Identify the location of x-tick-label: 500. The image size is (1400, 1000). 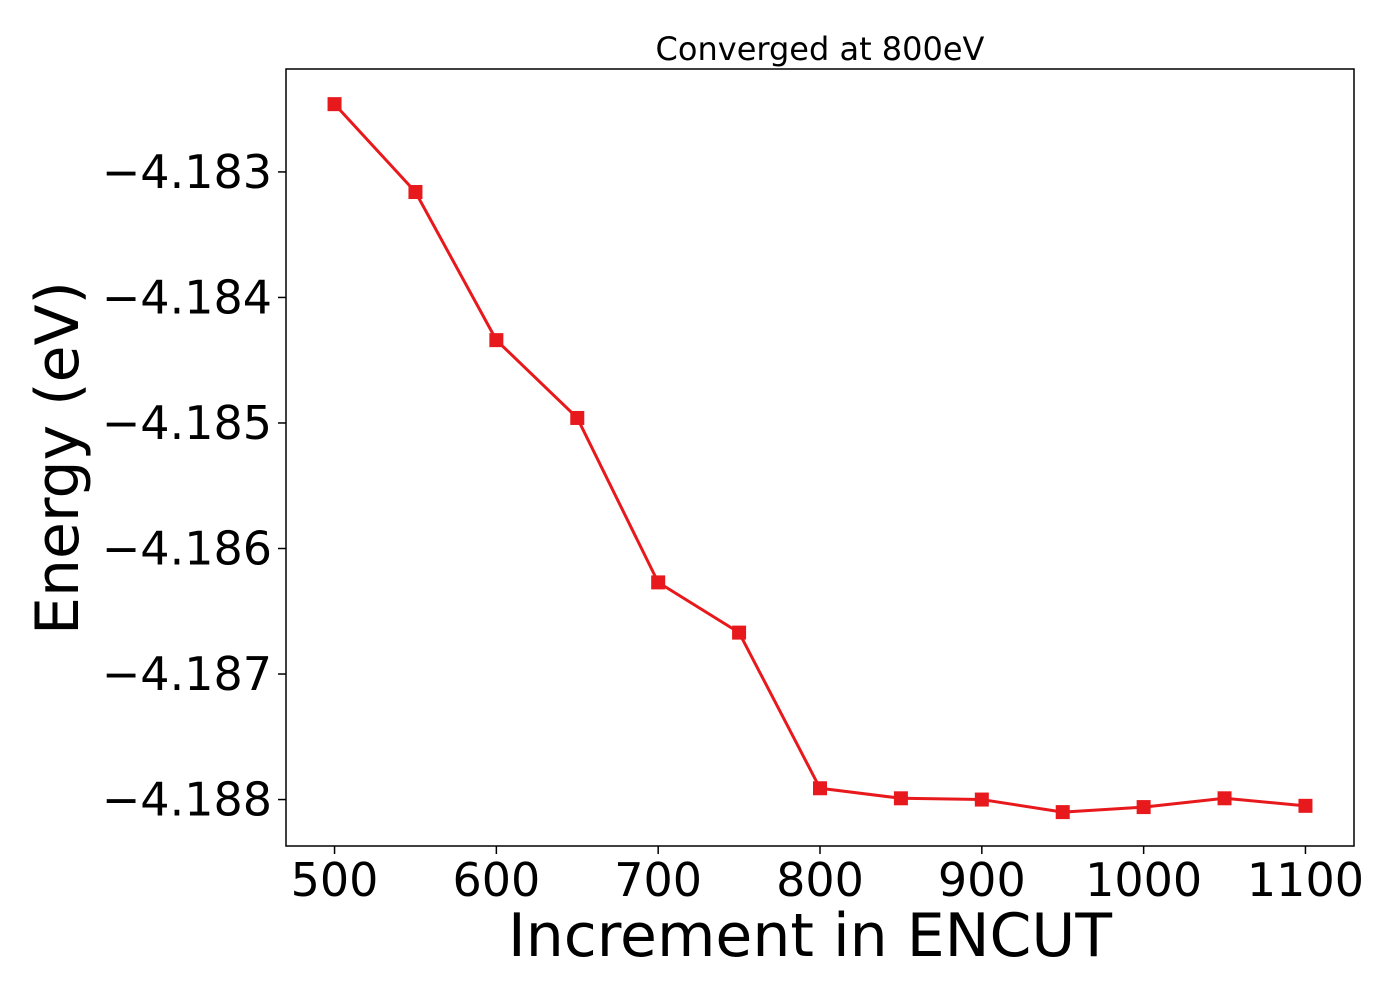
(335, 880).